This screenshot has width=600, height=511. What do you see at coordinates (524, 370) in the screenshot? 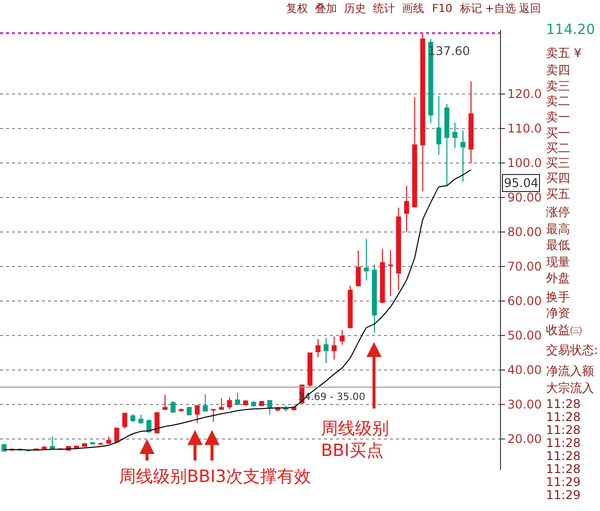
I see `y-tick-label: 40.00` at bounding box center [524, 370].